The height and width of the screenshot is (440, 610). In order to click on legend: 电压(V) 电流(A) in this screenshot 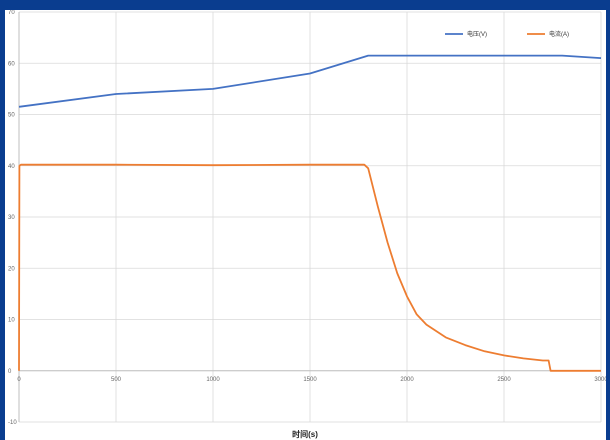, I will do `click(507, 34)`.